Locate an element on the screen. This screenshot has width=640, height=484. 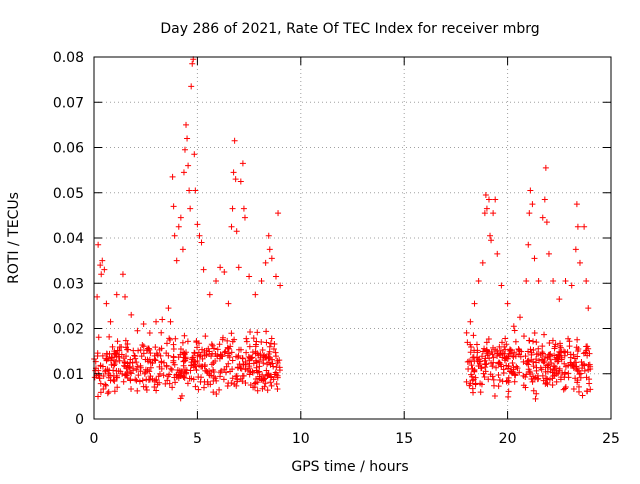
y-tick-label: 0.01 is located at coordinates (68, 375).